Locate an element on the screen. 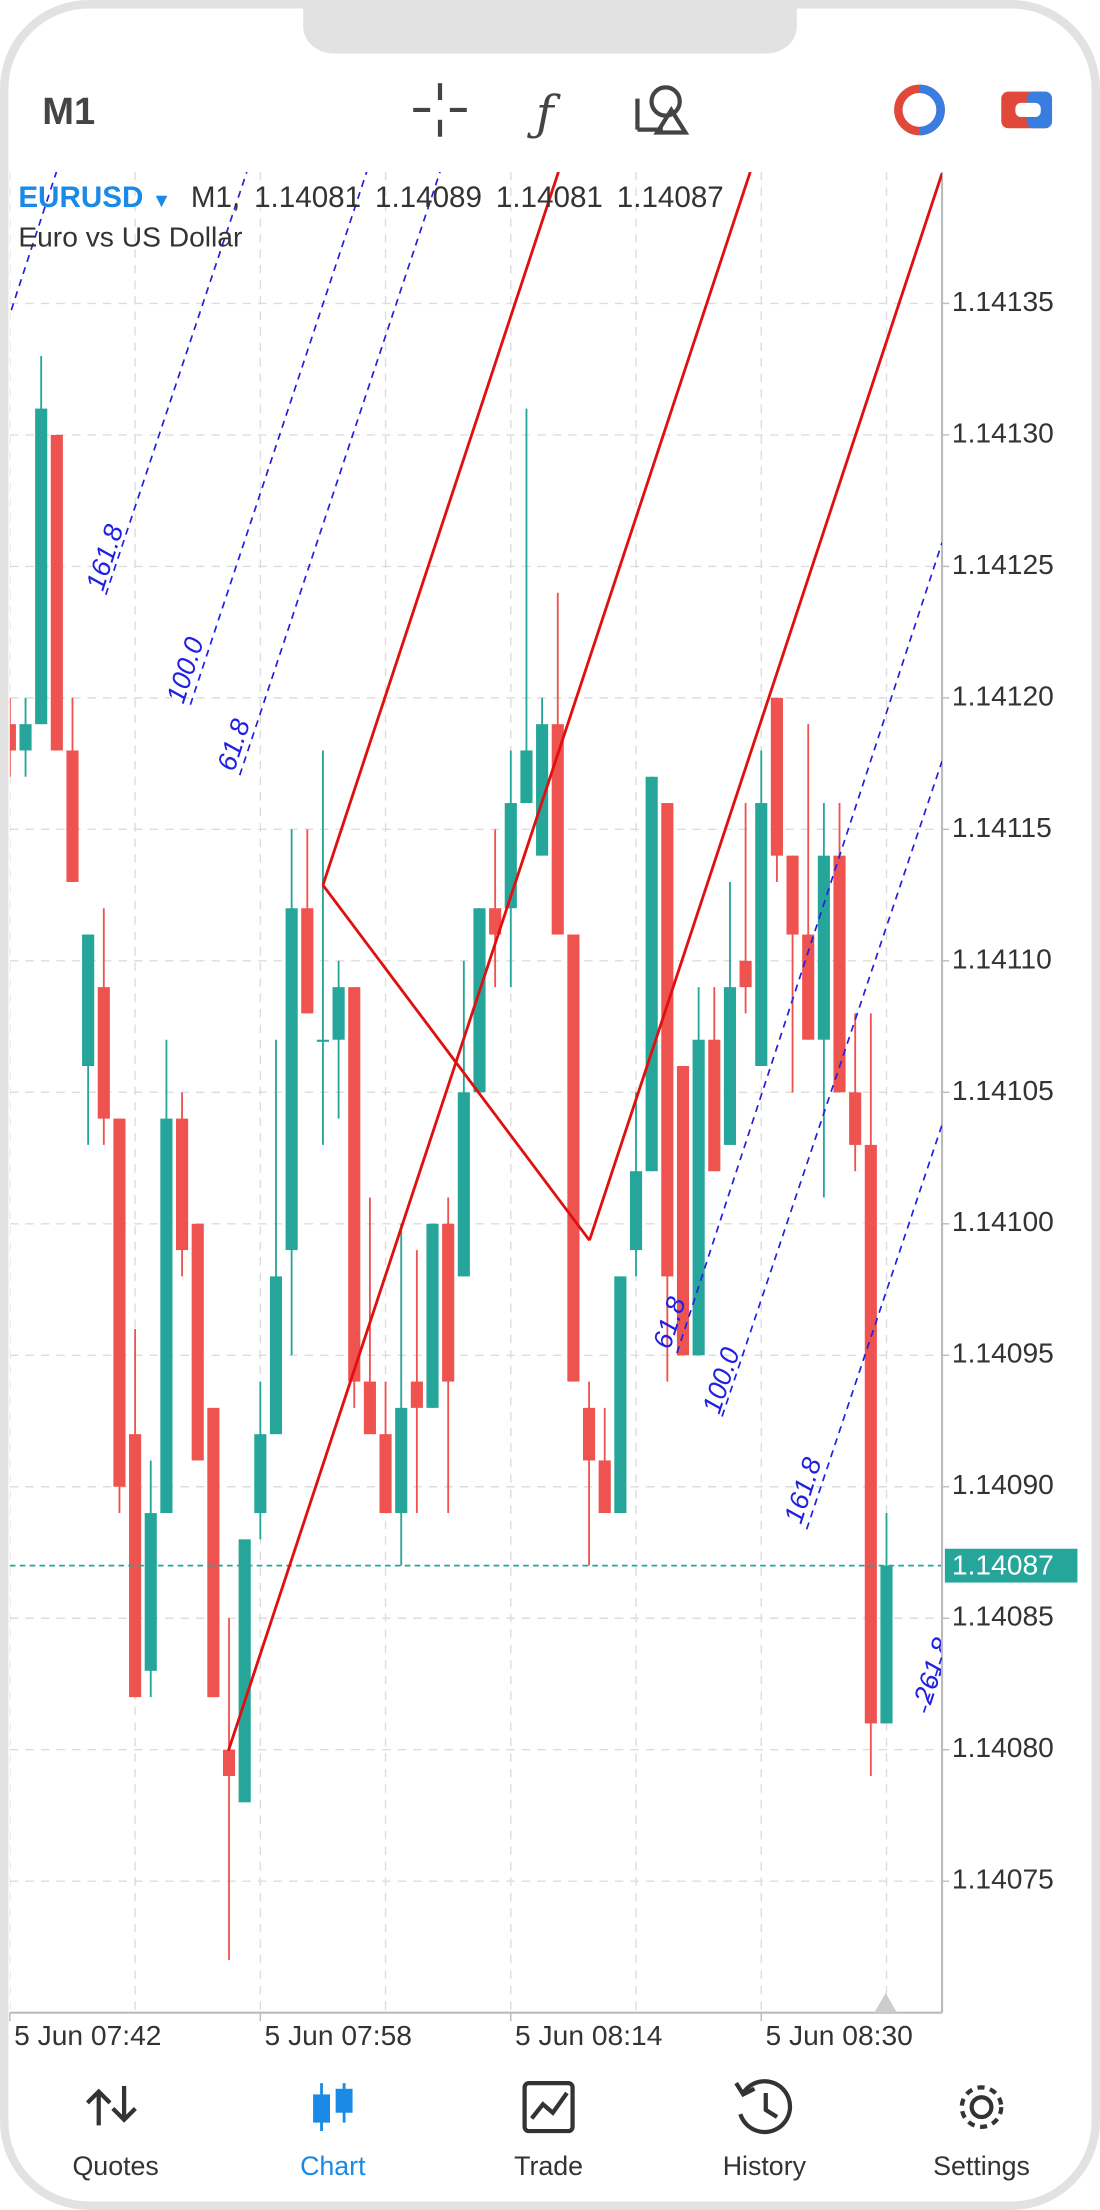 Image resolution: width=1100 pixels, height=2210 pixels. symbol: EURUSD is located at coordinates (80, 197).